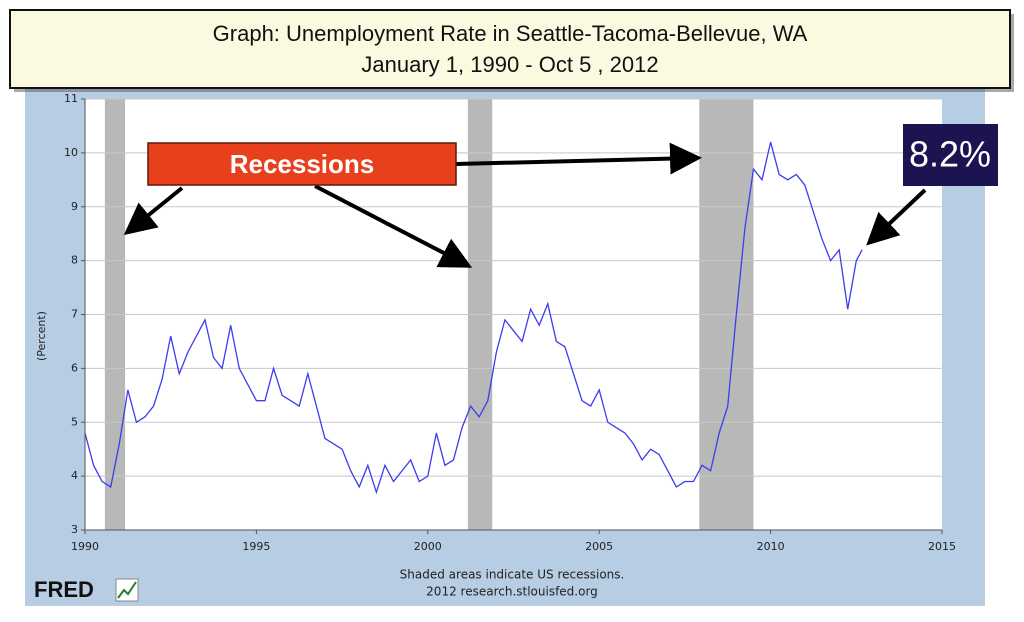  Describe the element at coordinates (256, 546) in the screenshot. I see `x-tick-label: 1995` at that location.